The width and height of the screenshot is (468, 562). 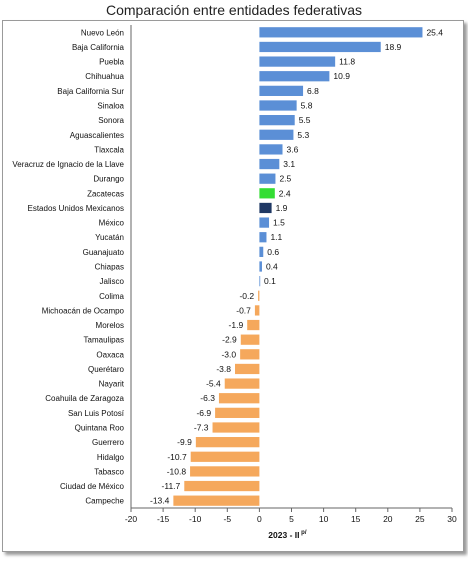 I want to click on category-label: Ciudad de México, so click(x=92, y=486).